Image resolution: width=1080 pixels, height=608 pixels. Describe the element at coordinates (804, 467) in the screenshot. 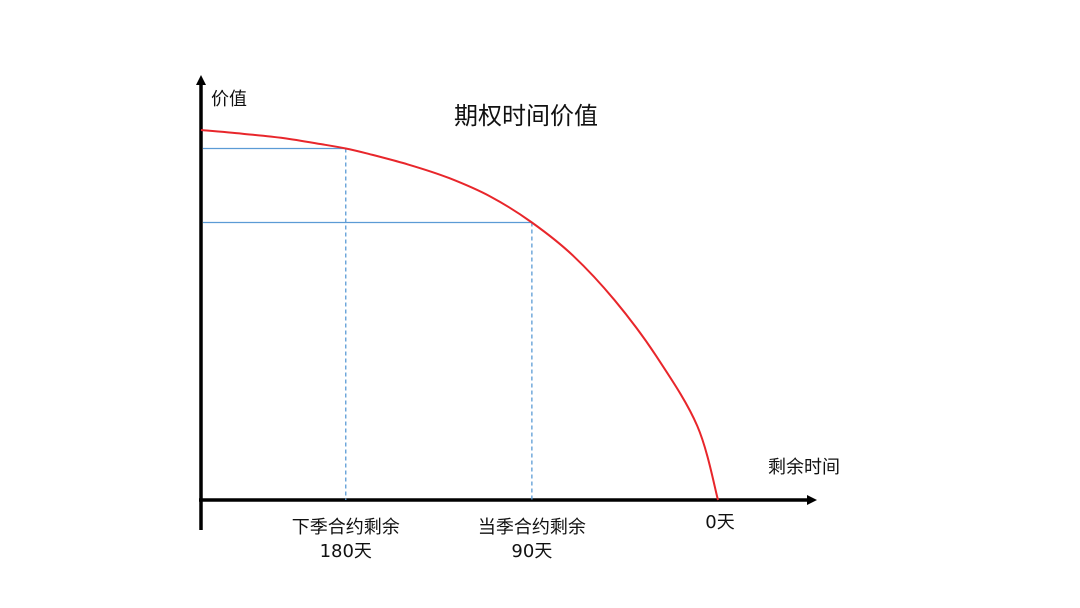

I see `x-axis-label: 剩余时间` at that location.